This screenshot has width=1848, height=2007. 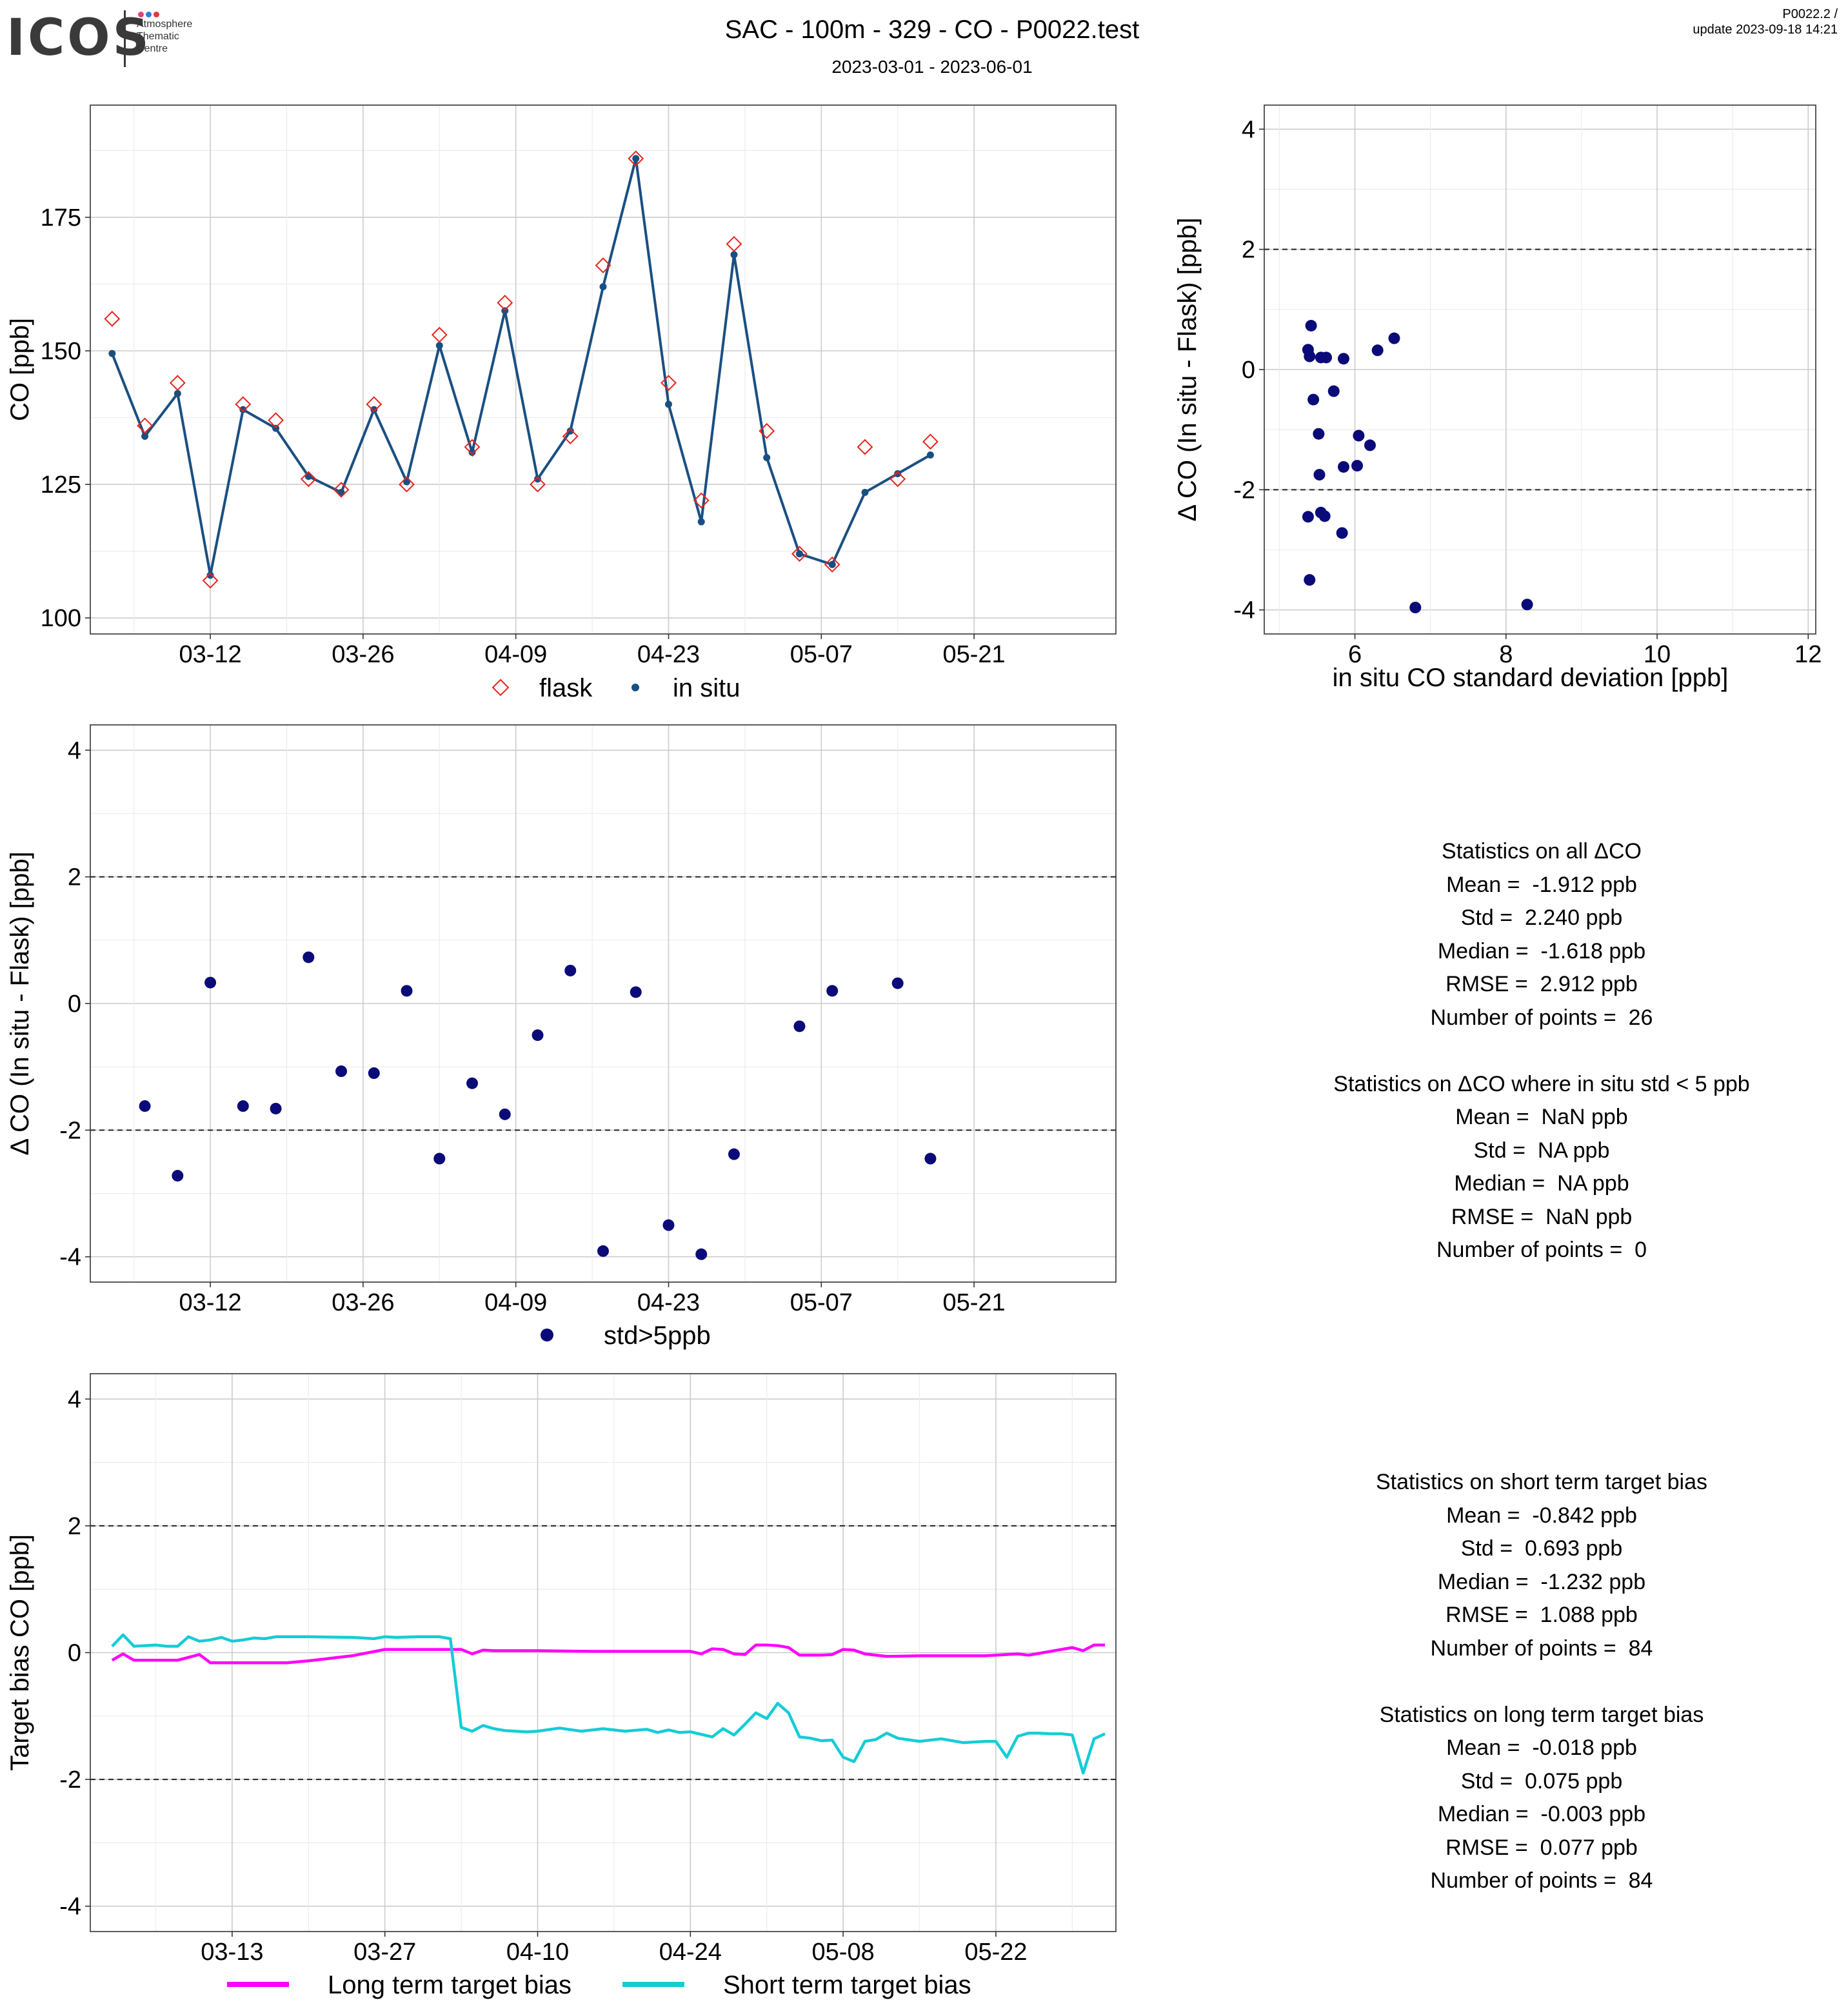 I want to click on x-tick-label: 10, so click(x=1657, y=654).